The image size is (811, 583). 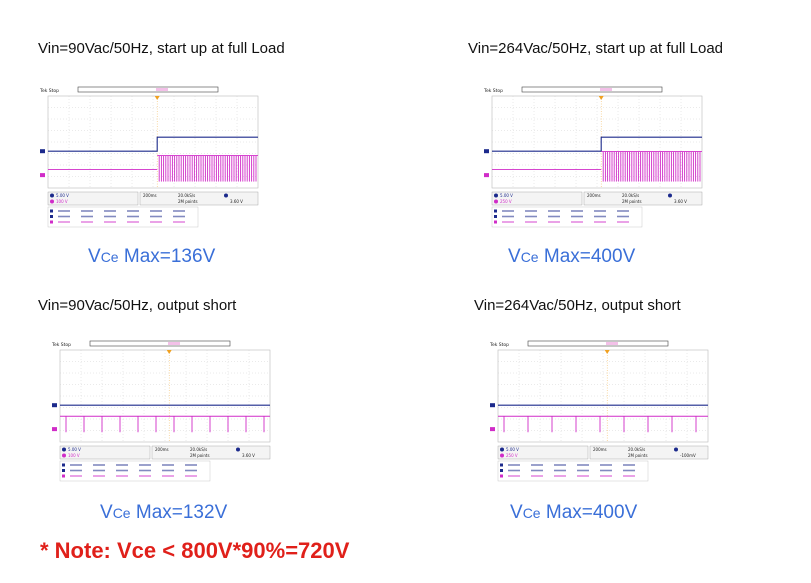 What do you see at coordinates (167, 256) in the screenshot?
I see `vce-value: Max=136V` at bounding box center [167, 256].